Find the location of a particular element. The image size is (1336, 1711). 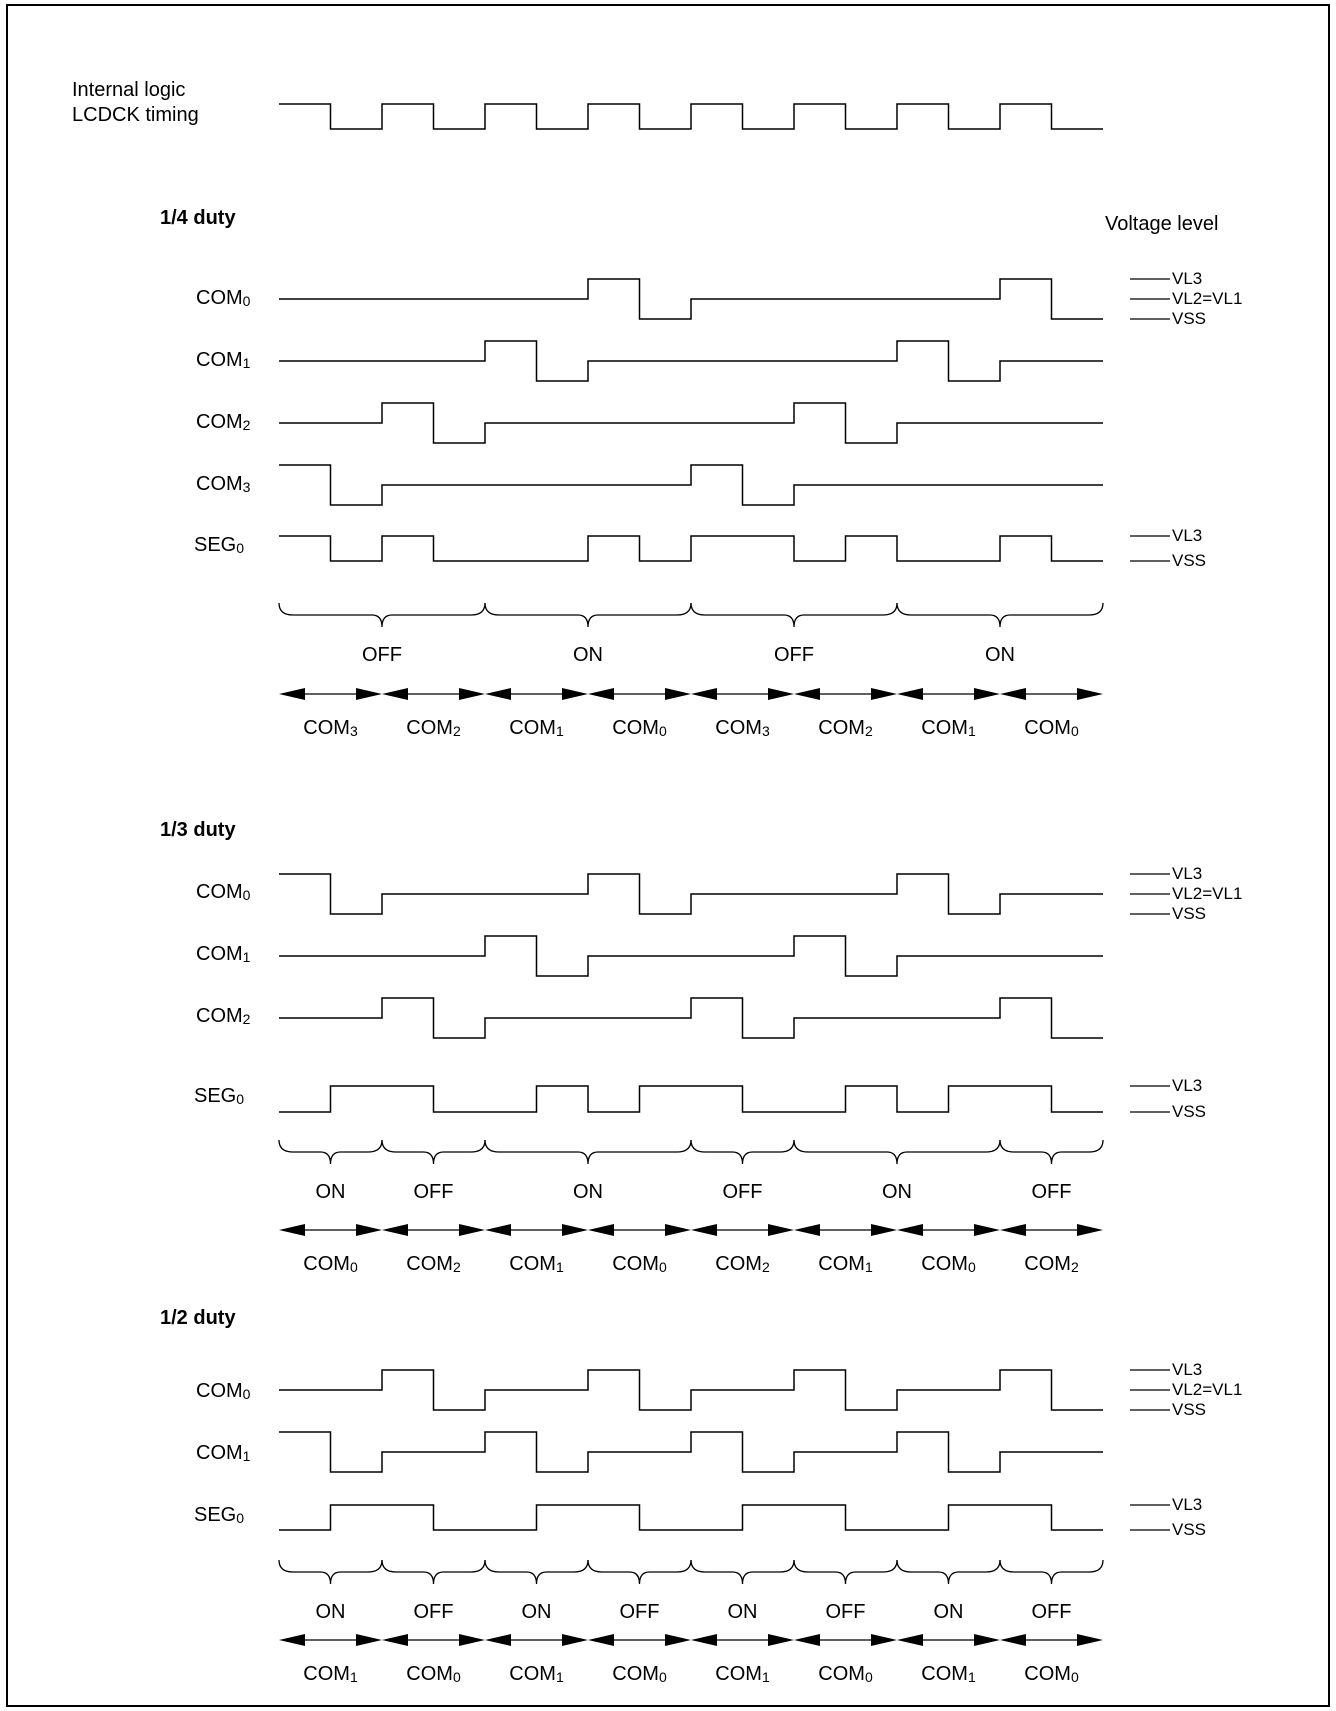

third-seg0-waveform is located at coordinates (691, 1099).